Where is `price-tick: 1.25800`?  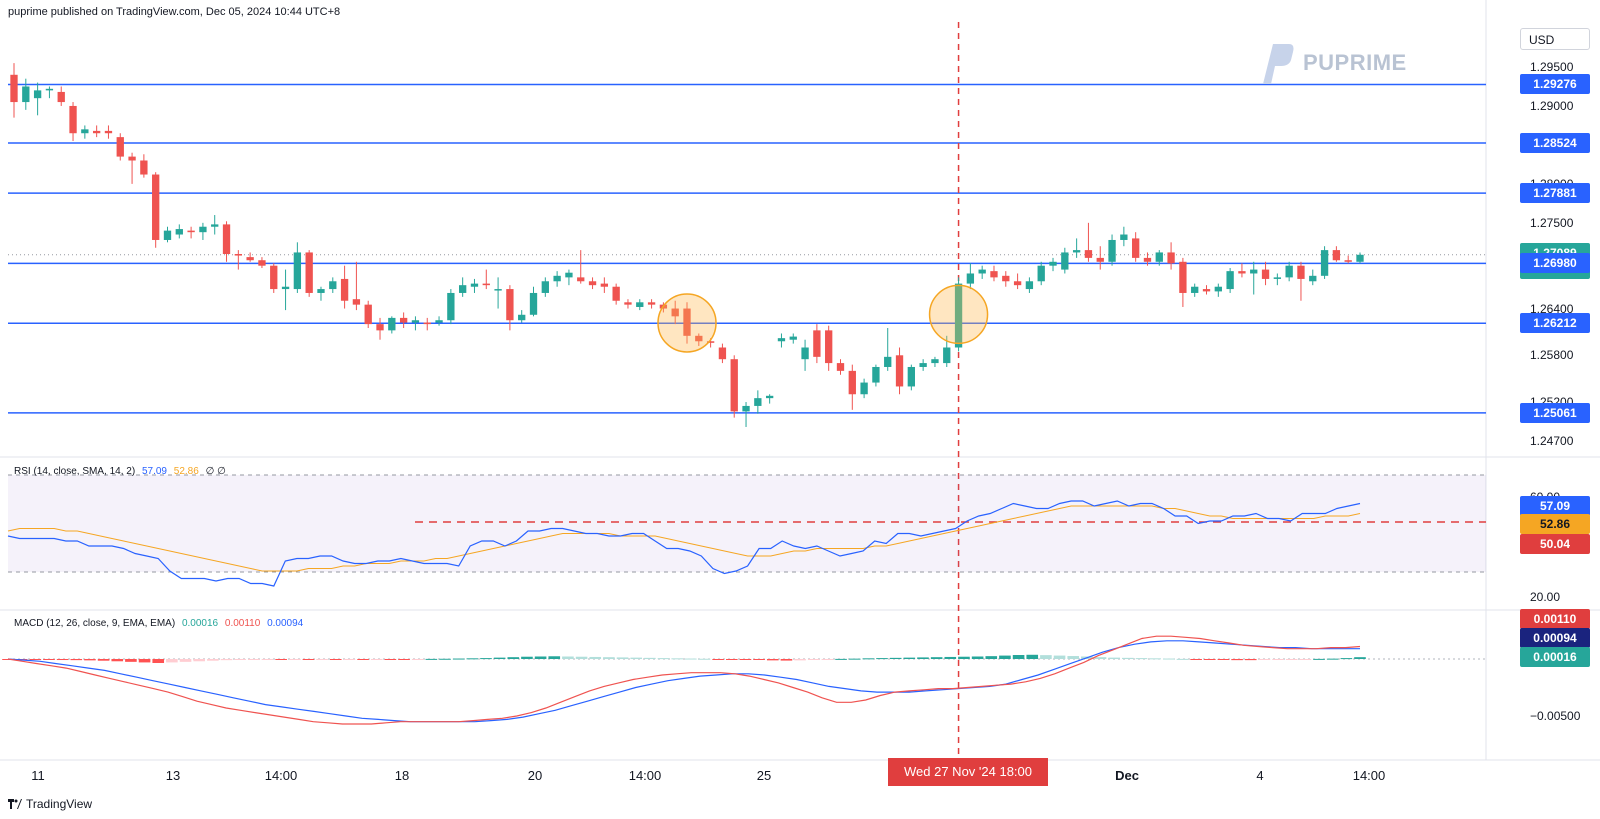 price-tick: 1.25800 is located at coordinates (1552, 355).